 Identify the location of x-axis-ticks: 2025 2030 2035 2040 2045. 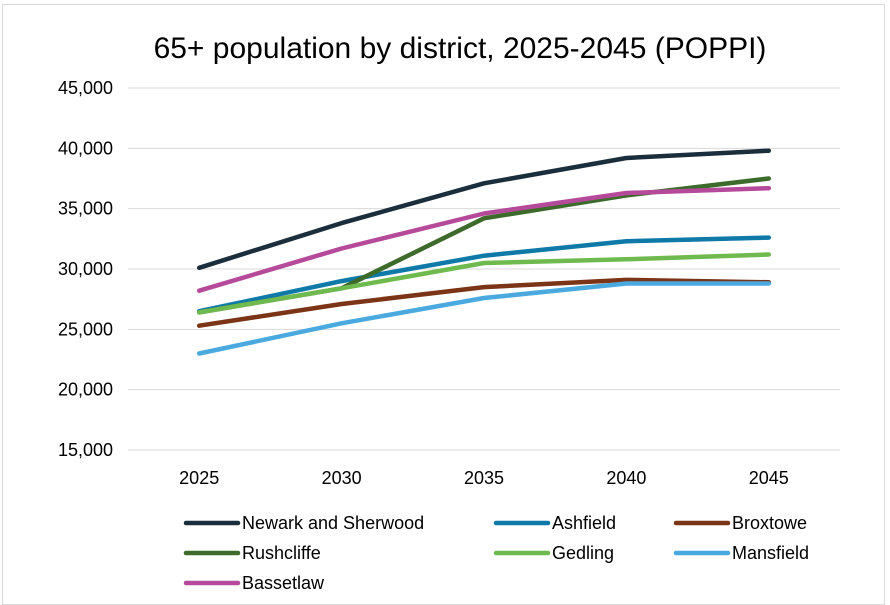
(484, 478).